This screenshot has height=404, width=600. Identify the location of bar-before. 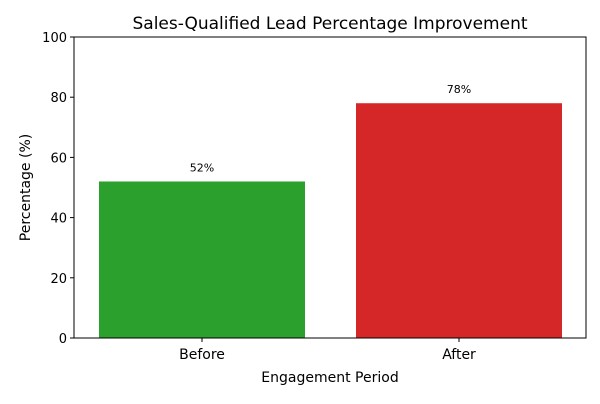
(202, 259).